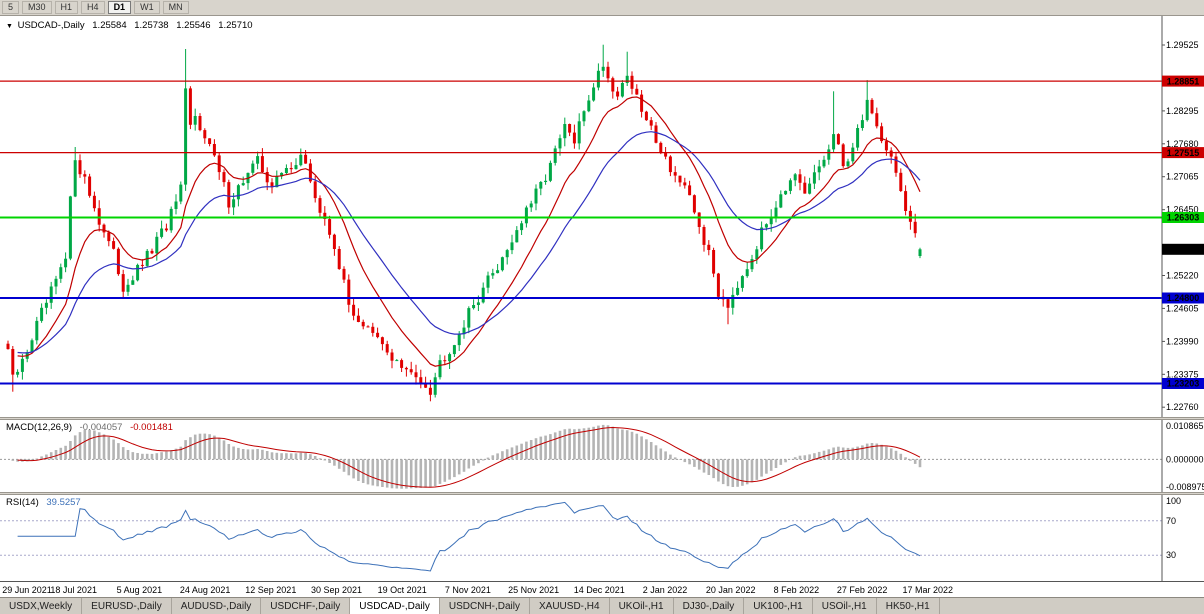  What do you see at coordinates (1183, 250) in the screenshot?
I see `price-flag-label: 1.25710` at bounding box center [1183, 250].